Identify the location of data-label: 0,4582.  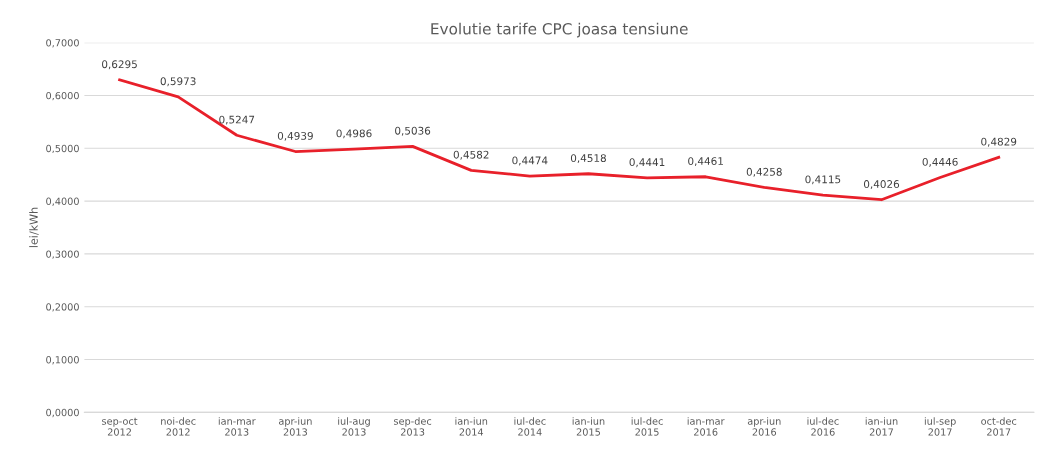
(471, 155).